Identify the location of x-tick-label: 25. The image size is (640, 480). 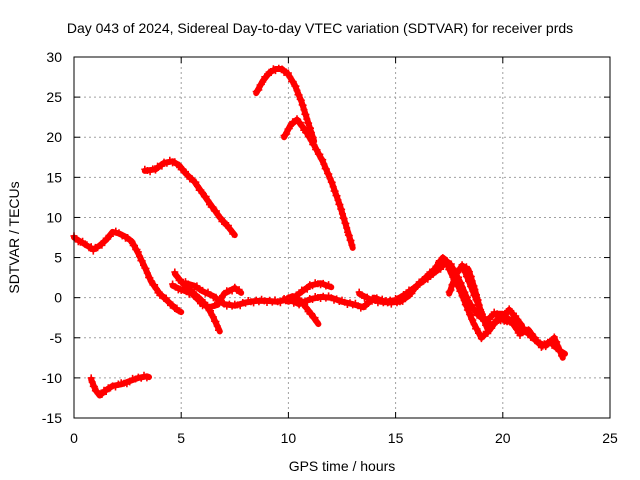
(610, 438).